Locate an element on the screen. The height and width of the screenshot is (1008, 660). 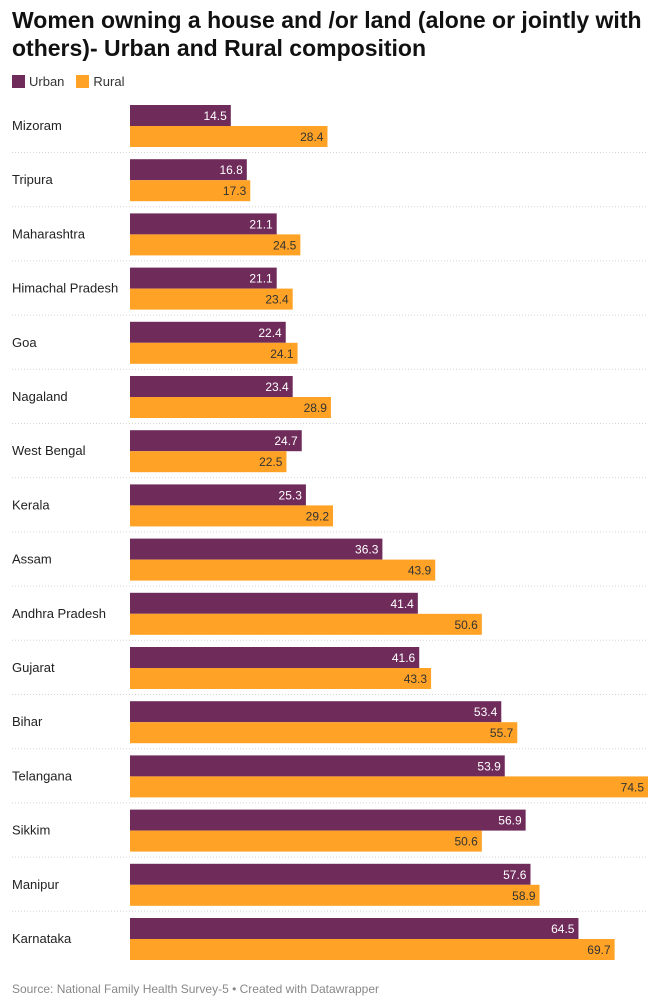
value-label-rural-bihar: 55.7 is located at coordinates (502, 733).